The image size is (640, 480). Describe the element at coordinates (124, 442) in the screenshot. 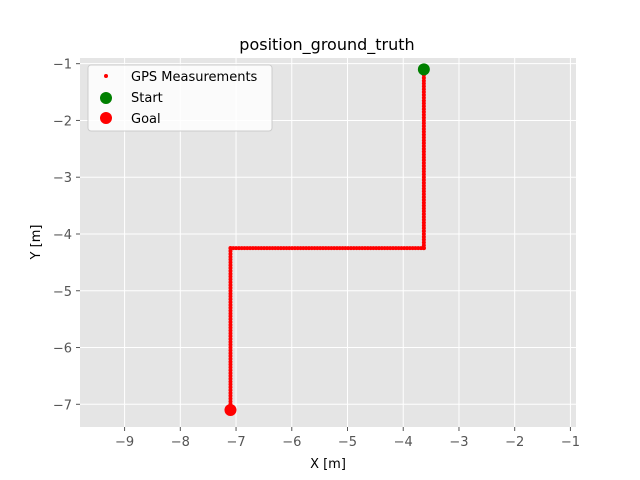

I see `x-tick-label: −9` at that location.